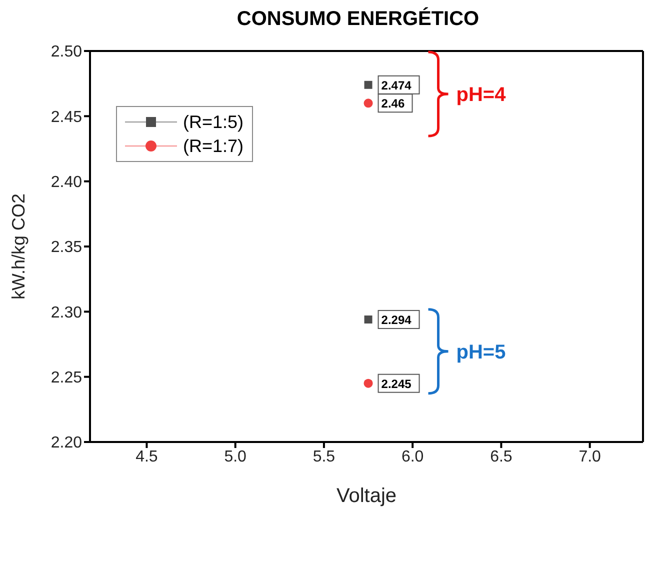 The image size is (655, 576). Describe the element at coordinates (147, 457) in the screenshot. I see `x-tick-label: 4.5` at that location.